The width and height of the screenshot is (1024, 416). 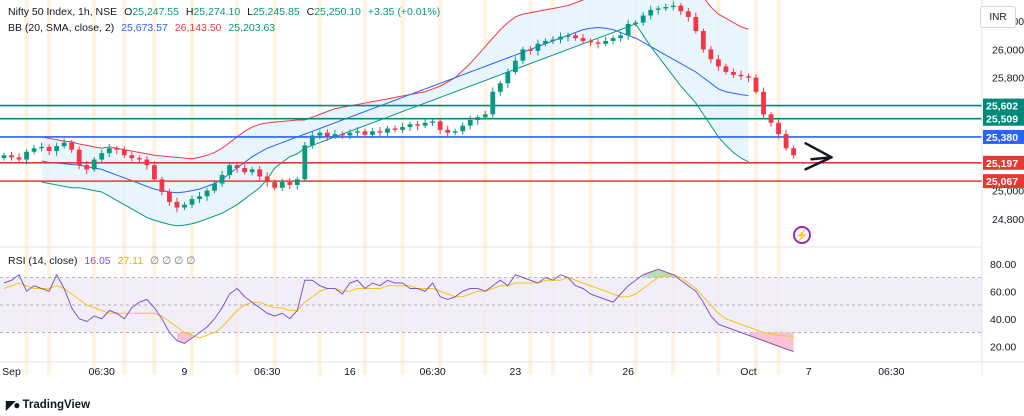 I want to click on rsi-legend: RSI (14, close) 16.05 27.11 ∅ ∅ ∅ ∅, so click(x=103, y=261).